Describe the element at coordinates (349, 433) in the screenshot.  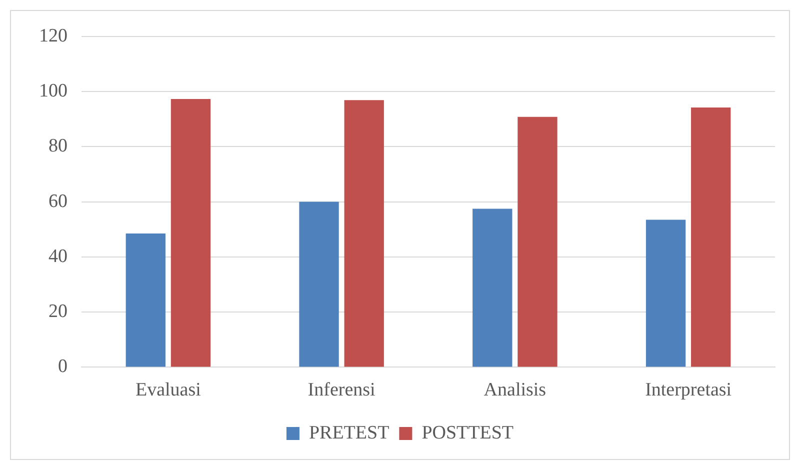
I see `legend-label: PRETEST` at that location.